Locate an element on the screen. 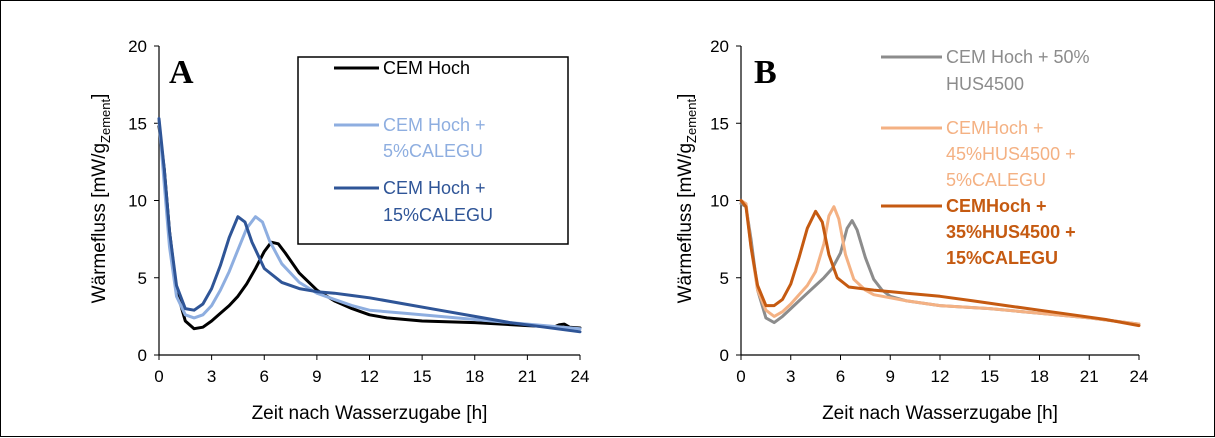 The width and height of the screenshot is (1215, 438). legend-label: 35%HUS4500 + is located at coordinates (1011, 232).